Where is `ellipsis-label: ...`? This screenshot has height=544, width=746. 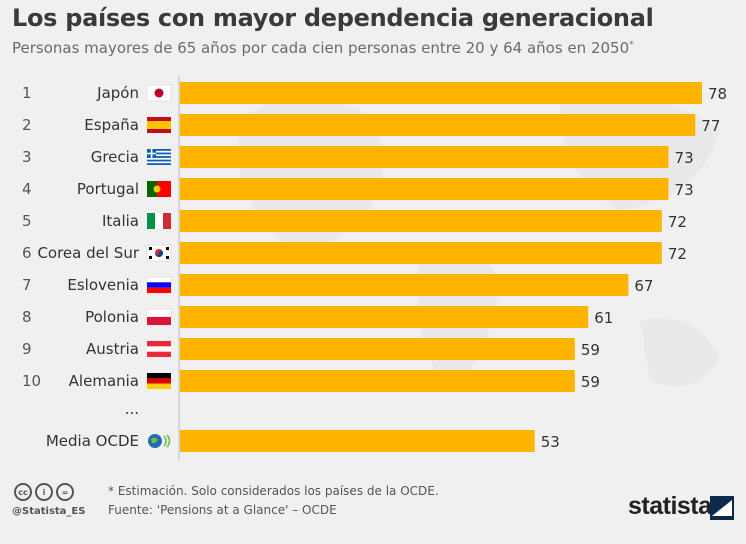 ellipsis-label: ... is located at coordinates (132, 409).